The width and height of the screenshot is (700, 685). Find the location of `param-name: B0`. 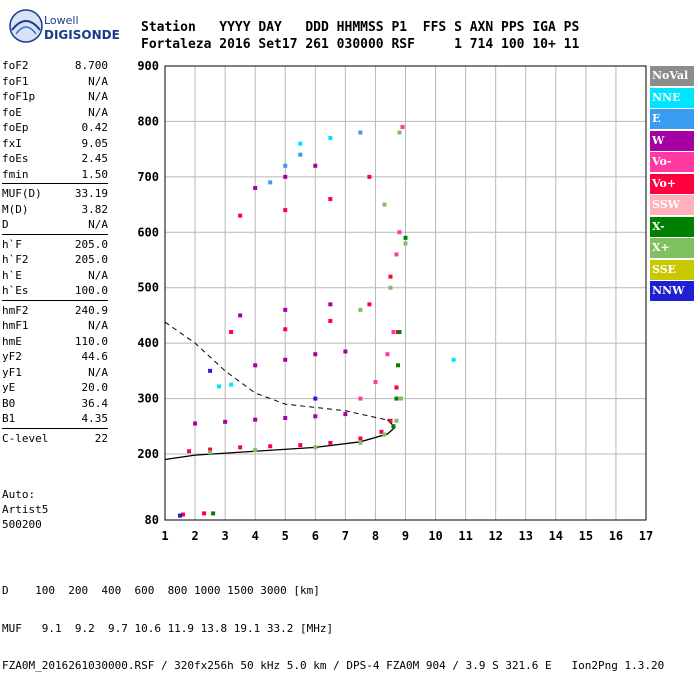

param-name: B0 is located at coordinates (9, 403).